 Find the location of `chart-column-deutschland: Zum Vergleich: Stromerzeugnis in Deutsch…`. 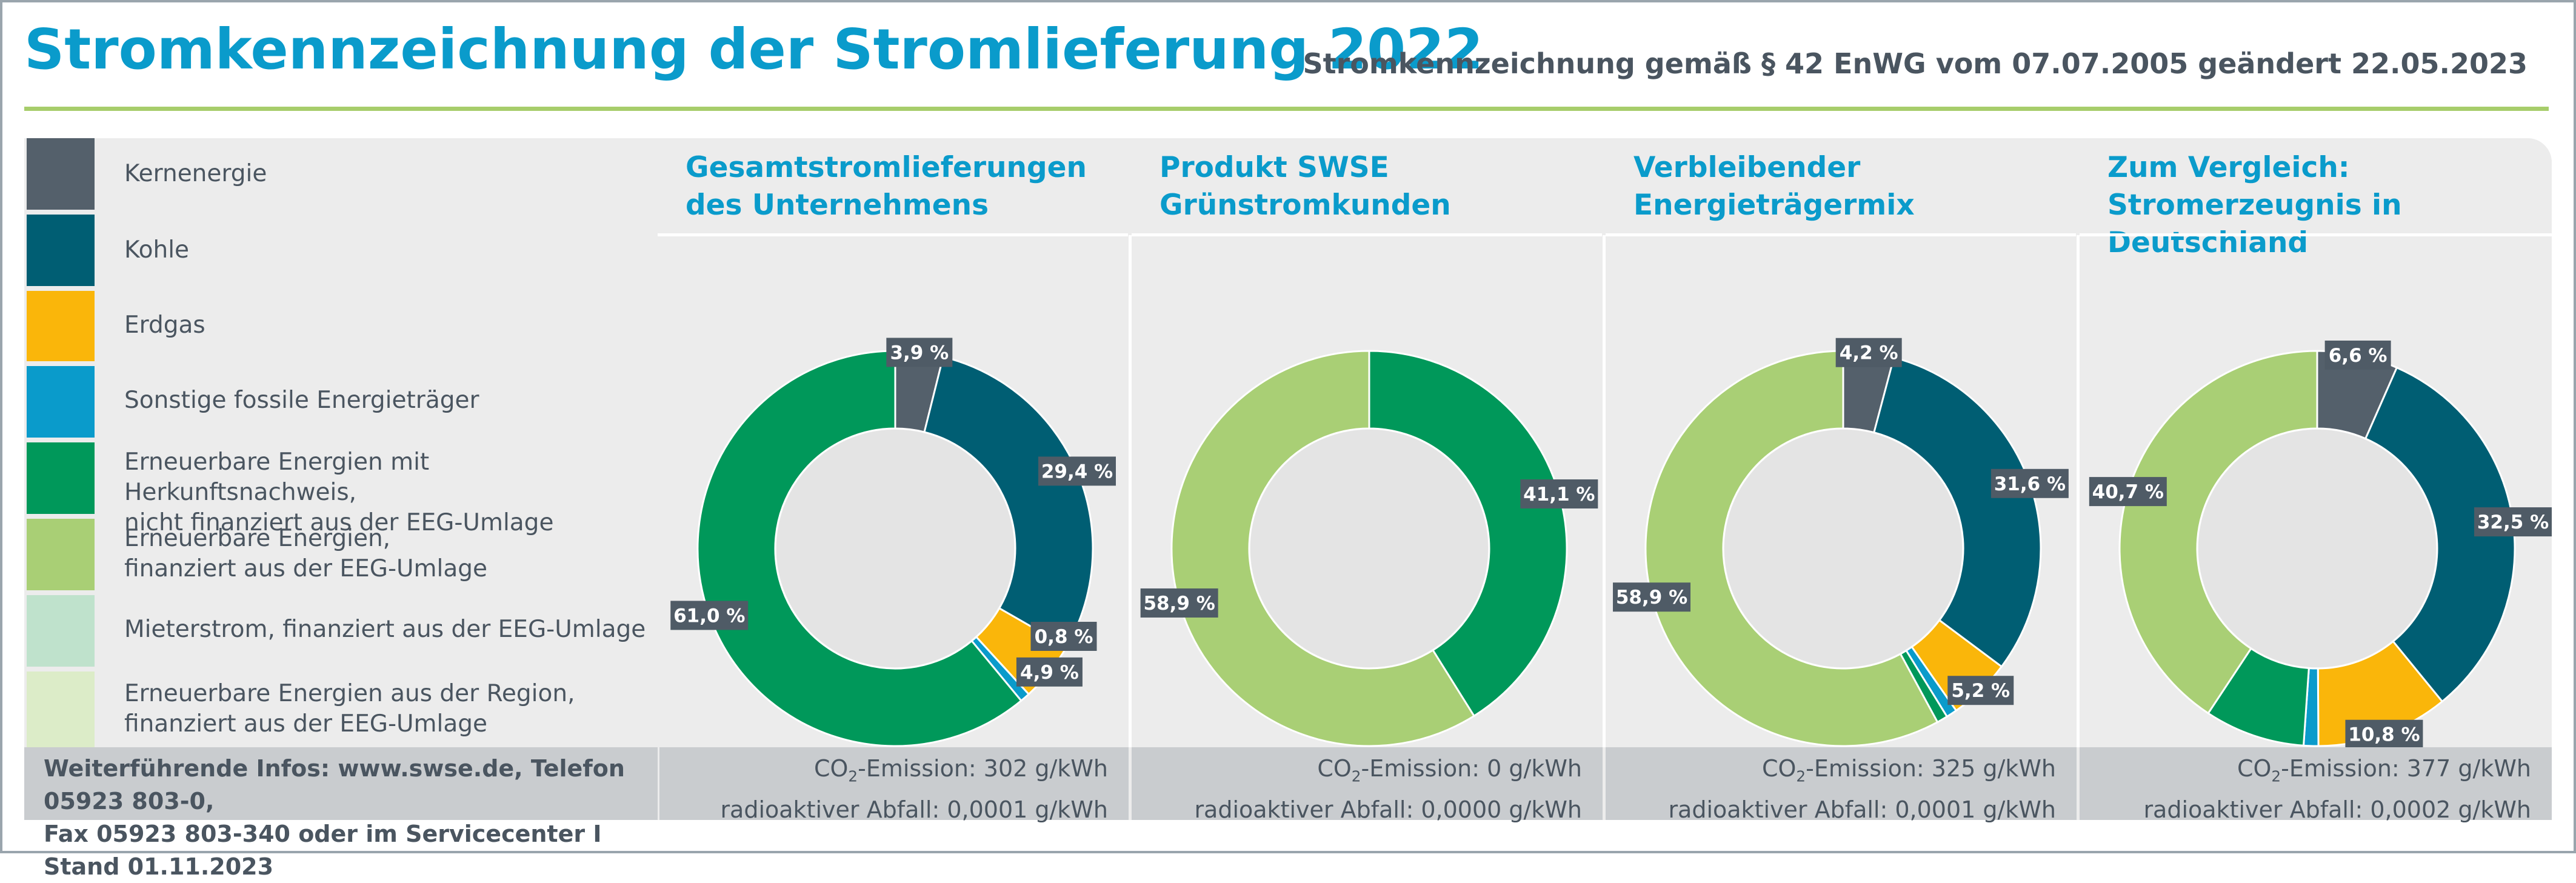

chart-column-deutschland: Zum Vergleich: Stromerzeugnis in Deutsch… is located at coordinates (2316, 442).